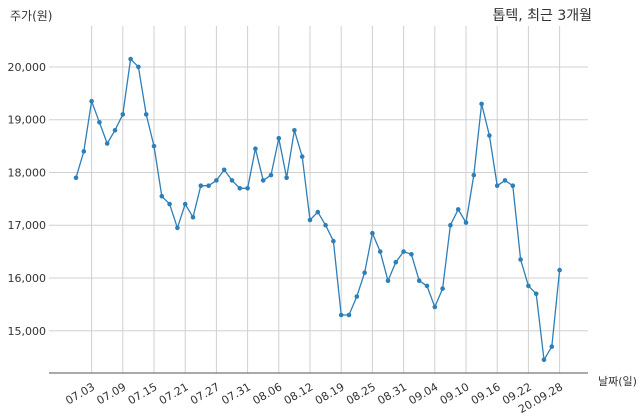 Image resolution: width=640 pixels, height=414 pixels. I want to click on x-tick-label: 08.25, so click(361, 393).